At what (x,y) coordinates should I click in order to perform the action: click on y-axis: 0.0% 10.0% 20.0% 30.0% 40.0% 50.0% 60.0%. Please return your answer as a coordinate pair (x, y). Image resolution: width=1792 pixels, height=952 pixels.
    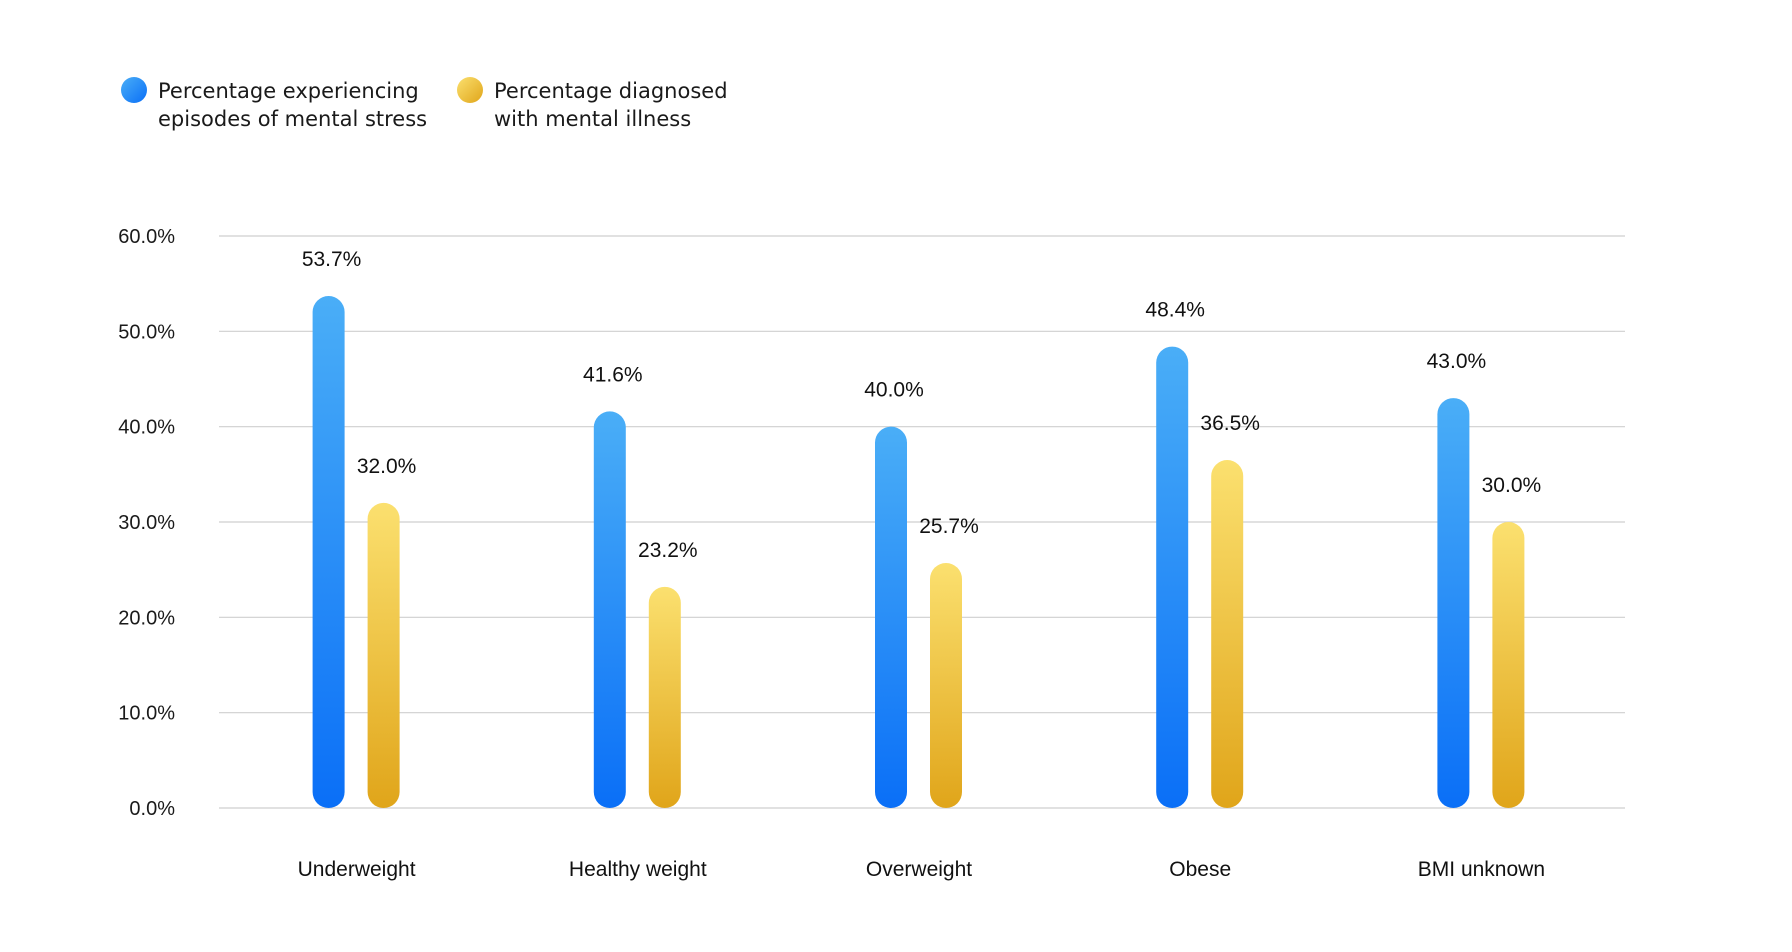
    Looking at the image, I should click on (146, 523).